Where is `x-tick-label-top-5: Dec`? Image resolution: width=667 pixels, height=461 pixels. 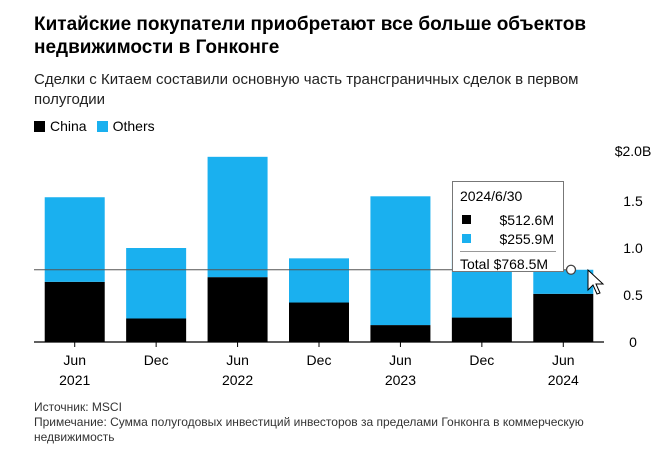
x-tick-label-top-5: Dec is located at coordinates (481, 360).